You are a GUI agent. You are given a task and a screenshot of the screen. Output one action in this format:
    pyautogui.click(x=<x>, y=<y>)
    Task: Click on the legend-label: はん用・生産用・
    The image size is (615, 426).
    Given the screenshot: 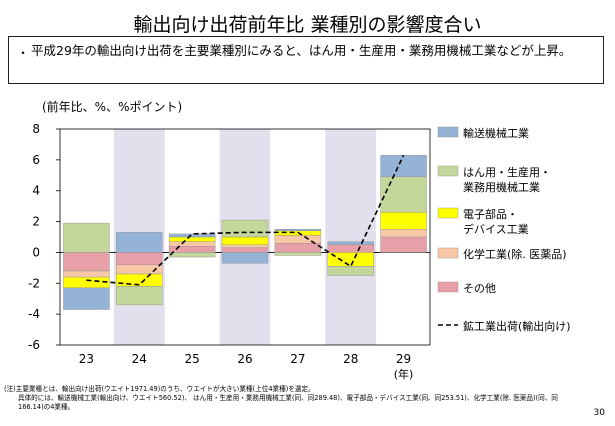 What is the action you would take?
    pyautogui.click(x=507, y=172)
    